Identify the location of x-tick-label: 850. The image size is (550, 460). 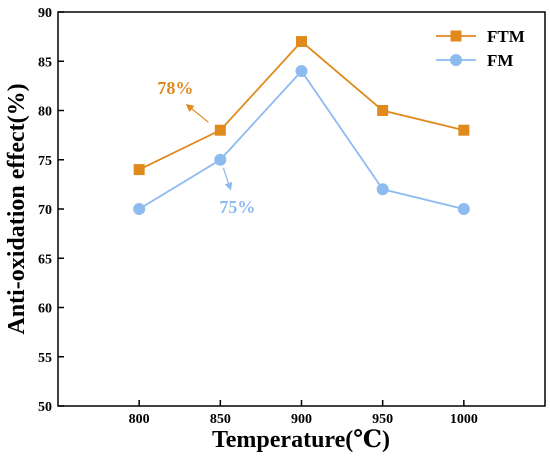
(220, 419).